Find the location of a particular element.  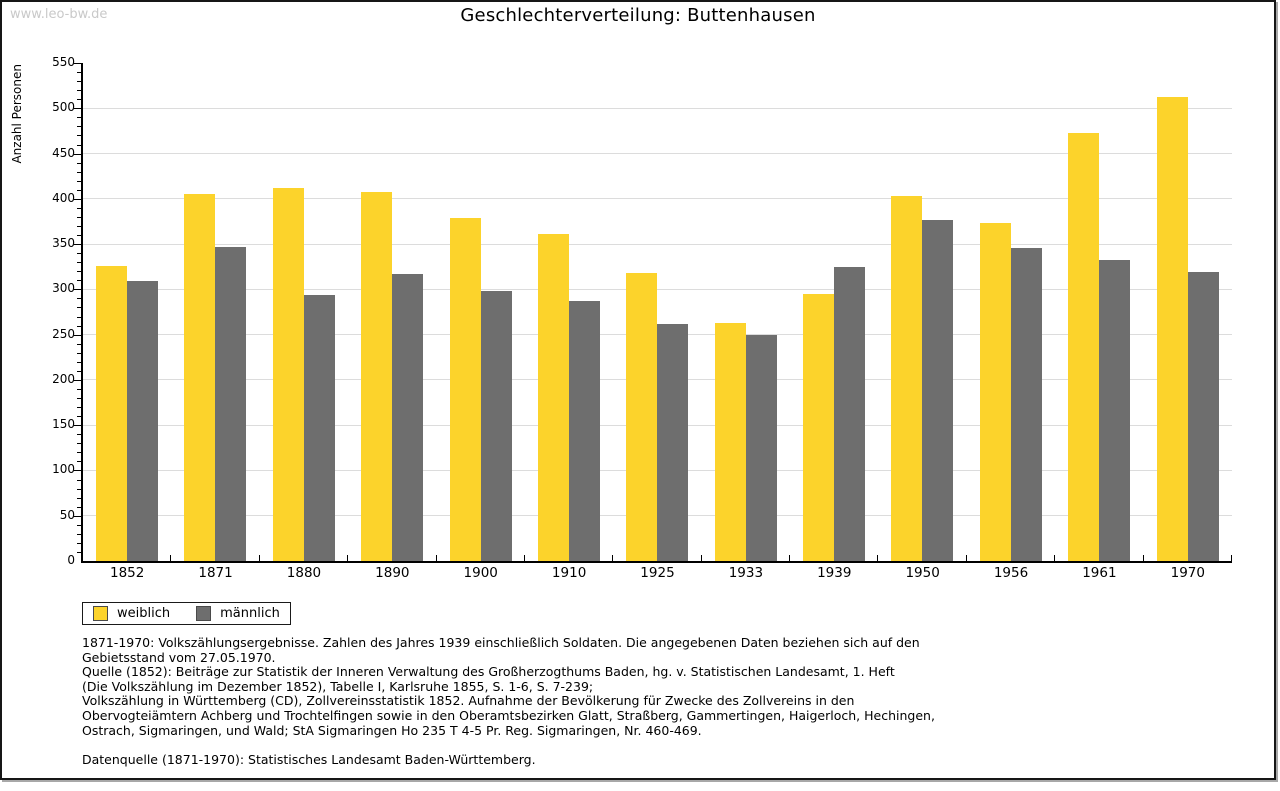

bar-männlich-1950 is located at coordinates (938, 390).